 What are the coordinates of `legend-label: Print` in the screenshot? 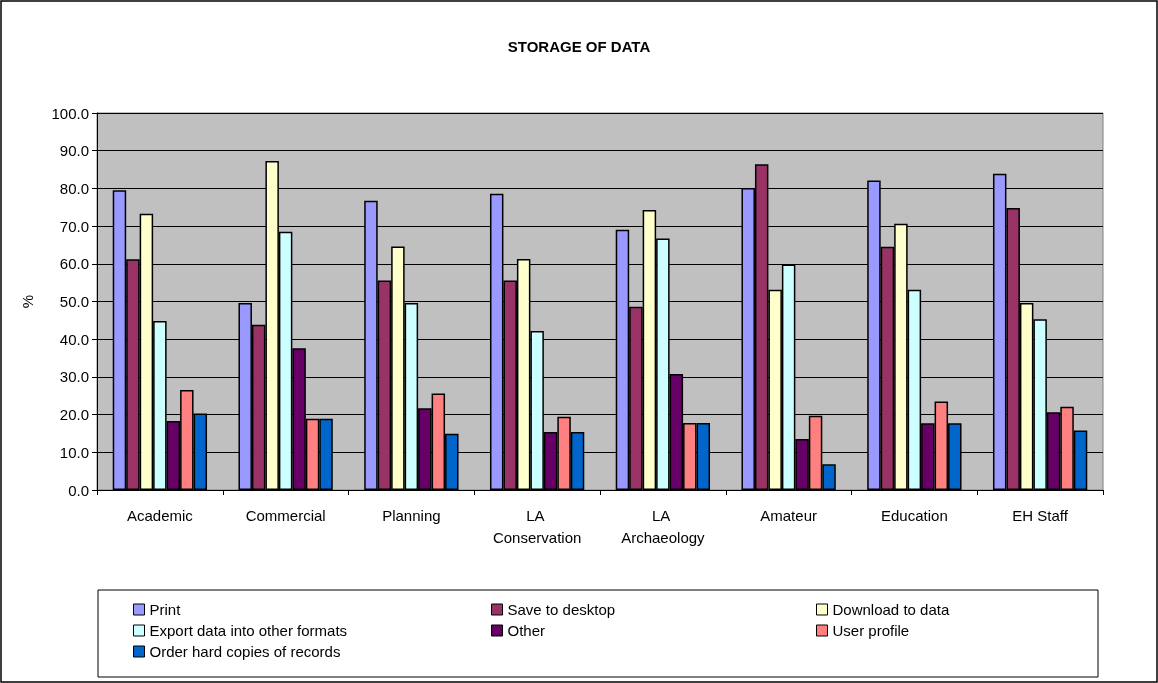 It's located at (165, 609).